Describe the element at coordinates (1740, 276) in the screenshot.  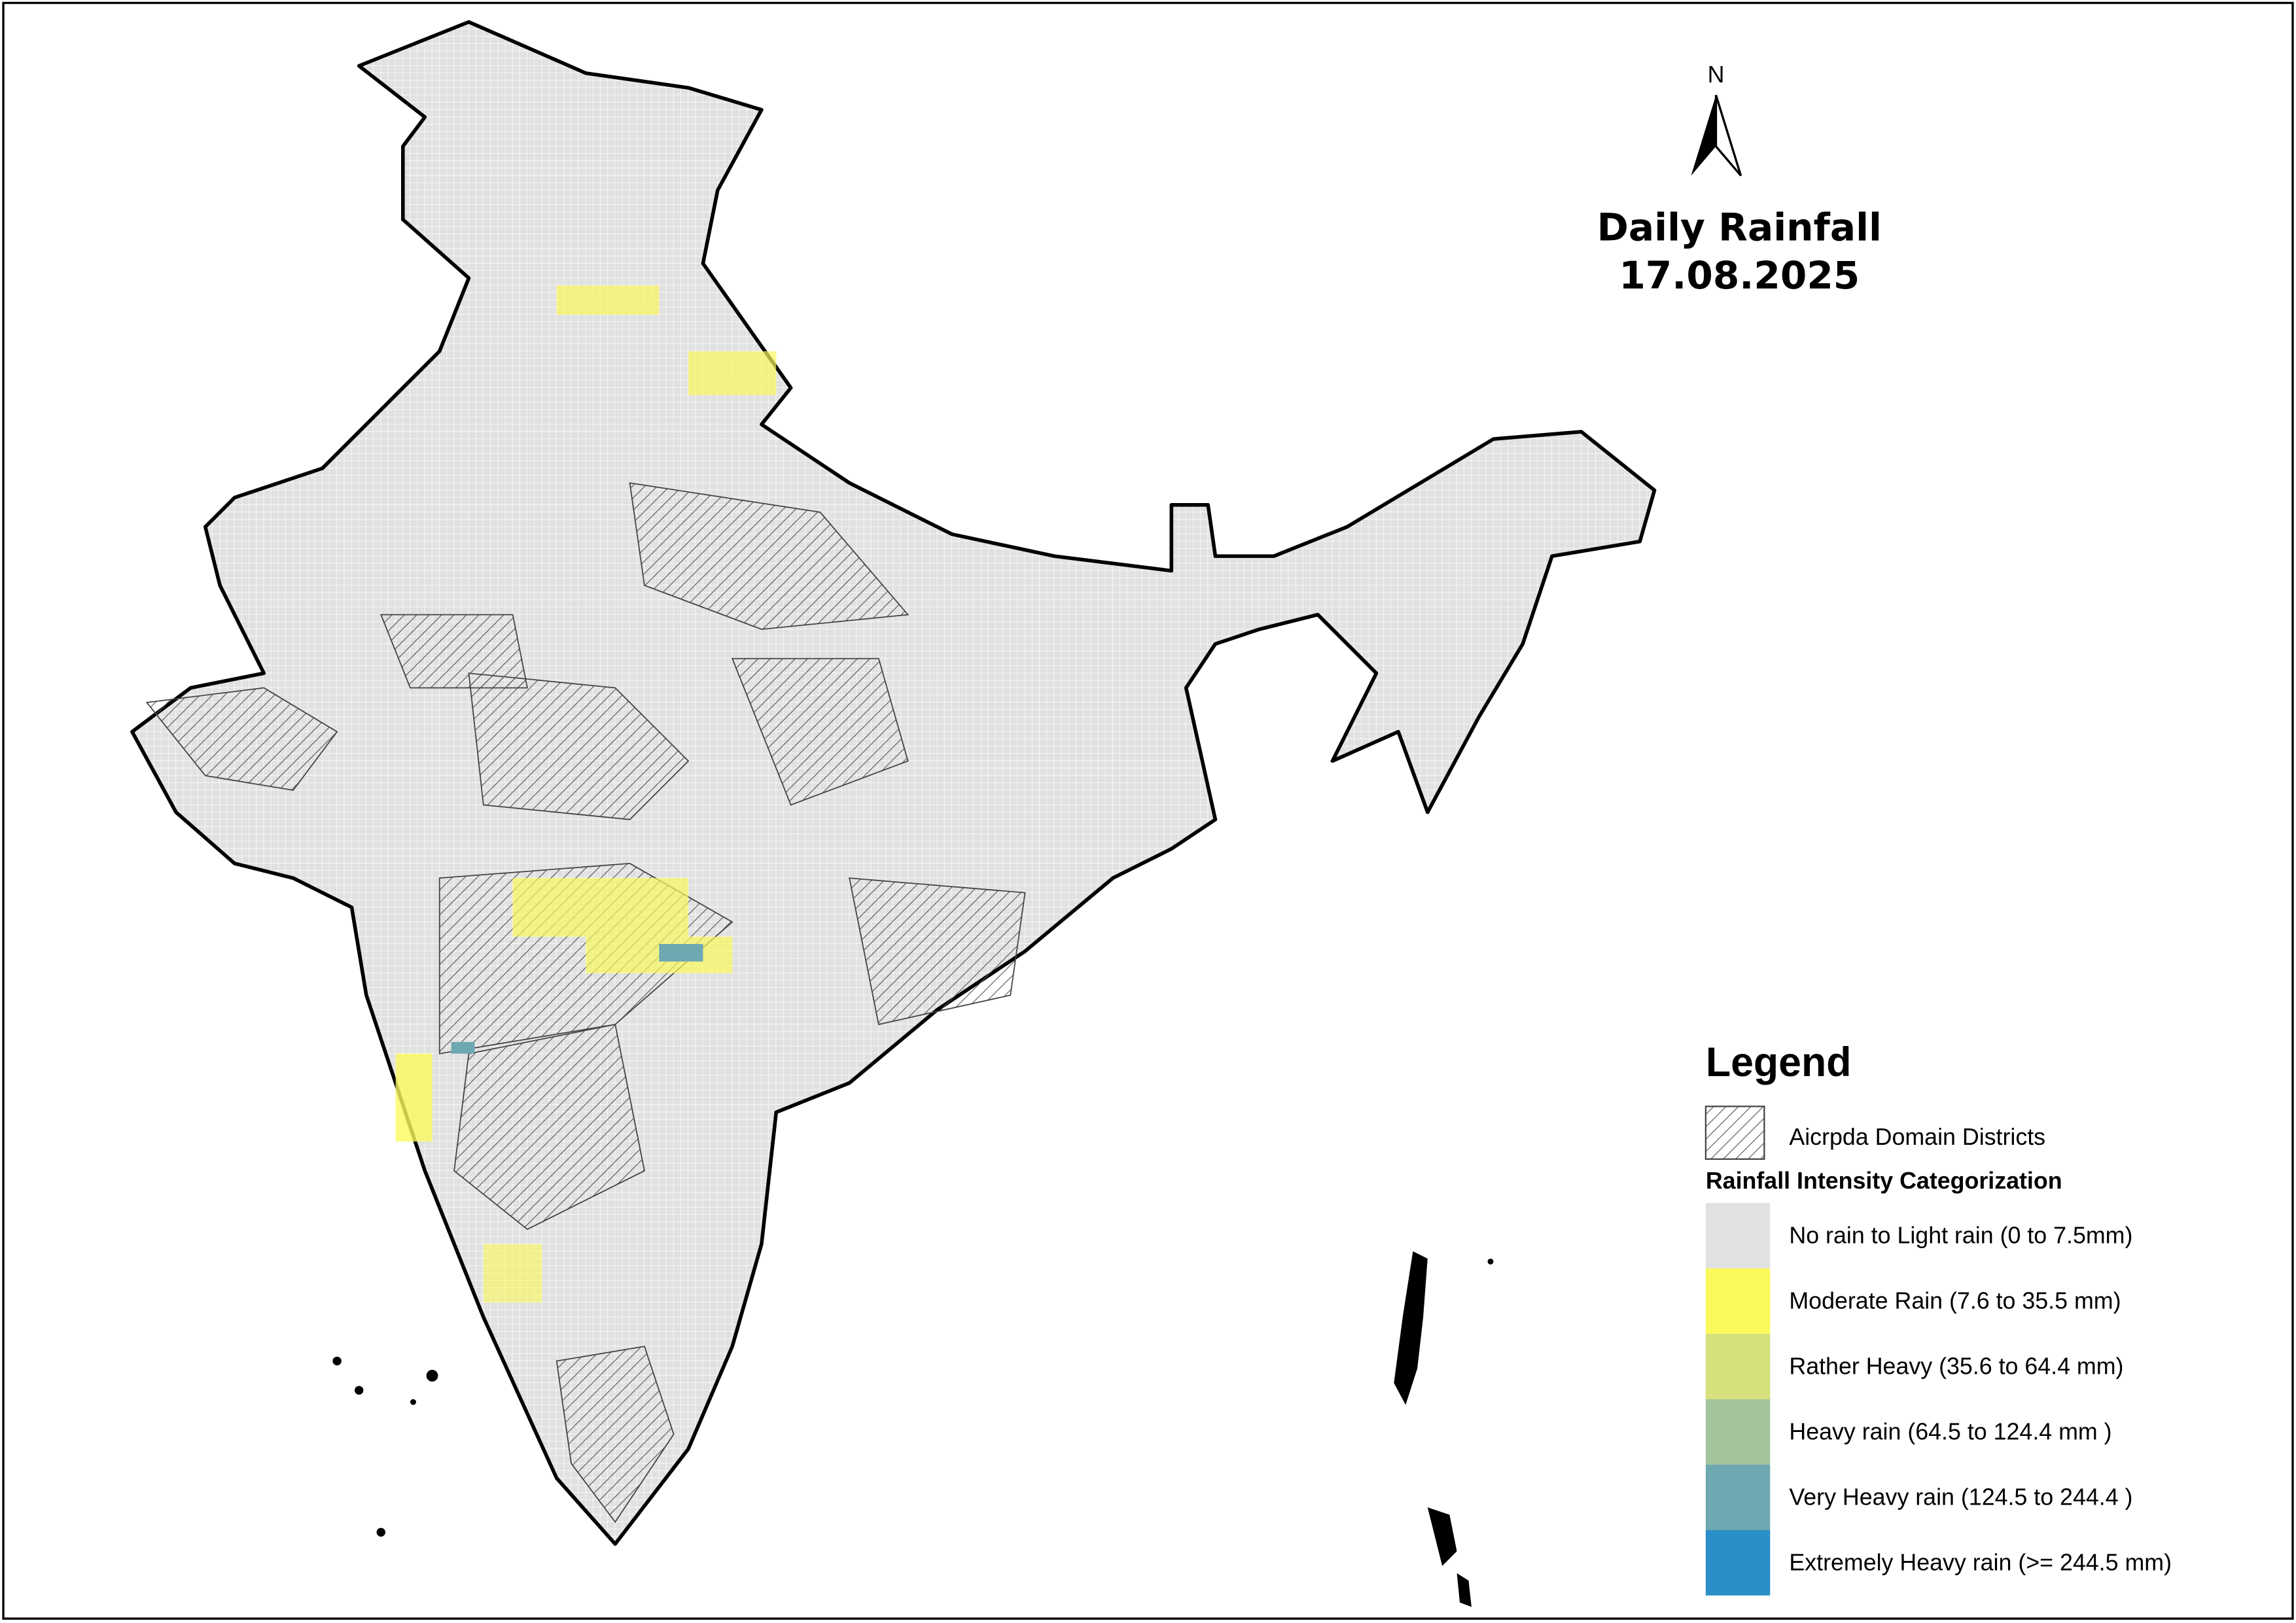
I see `map-date: 17.08.2025` at that location.